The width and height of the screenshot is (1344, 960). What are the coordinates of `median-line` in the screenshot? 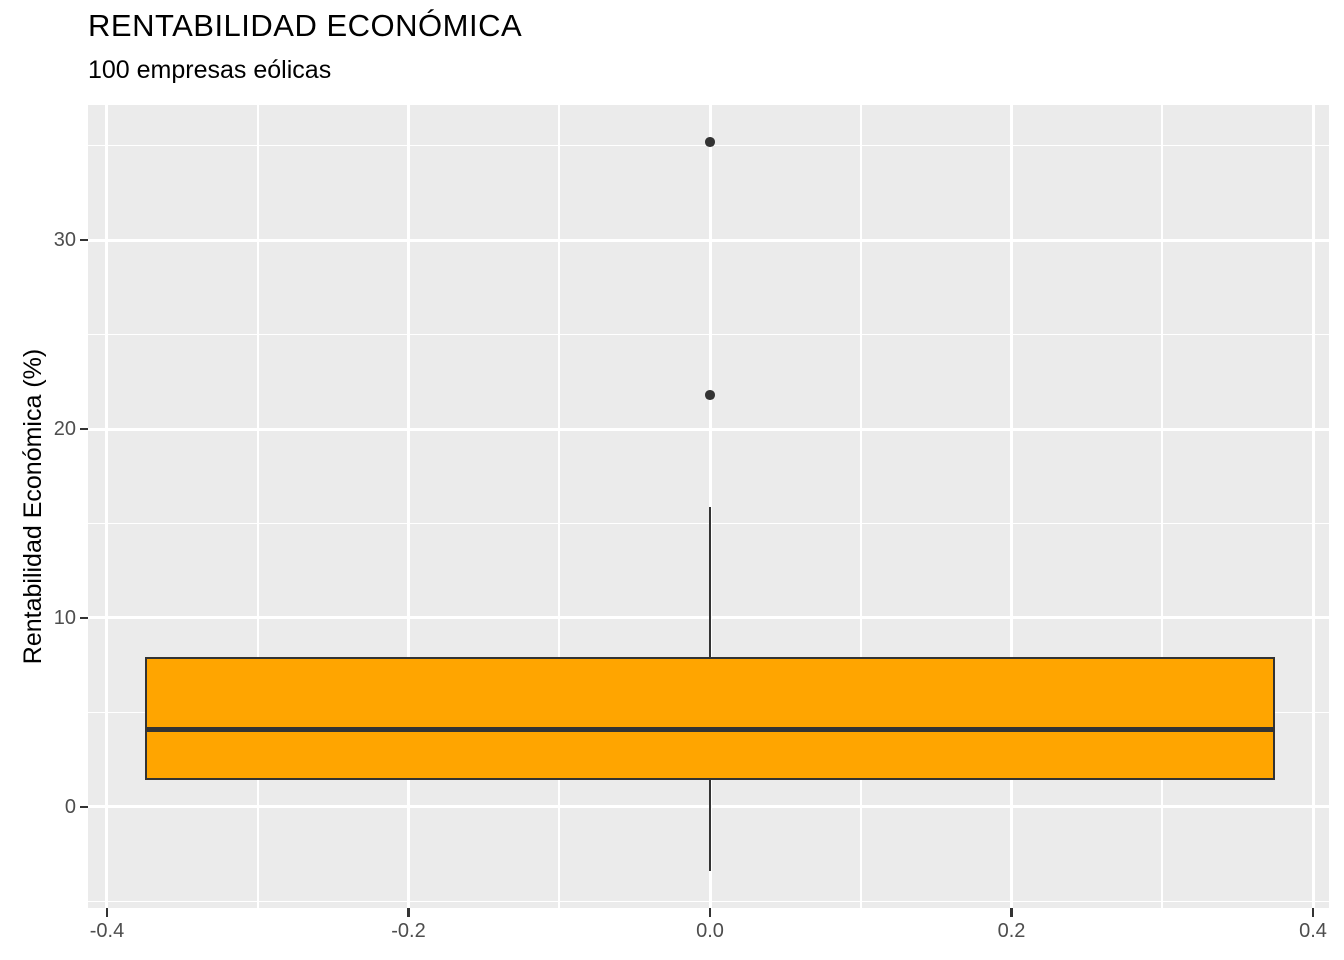 It's located at (710, 729).